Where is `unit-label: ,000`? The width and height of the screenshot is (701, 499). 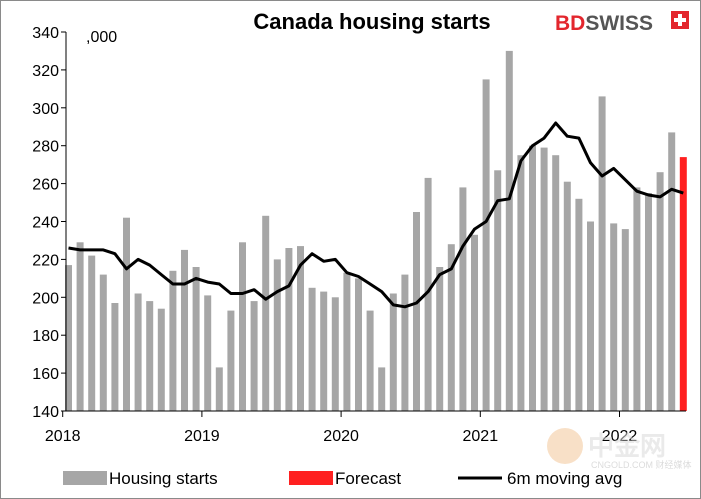
unit-label: ,000 is located at coordinates (101, 37).